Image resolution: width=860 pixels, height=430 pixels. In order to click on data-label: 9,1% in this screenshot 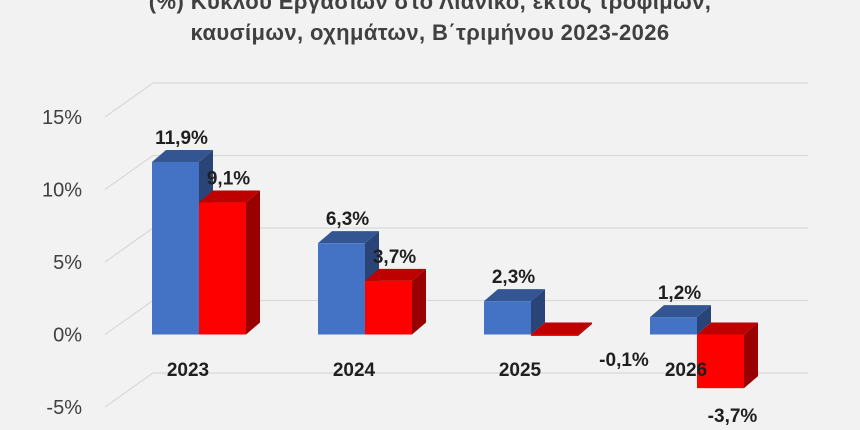, I will do `click(228, 179)`.